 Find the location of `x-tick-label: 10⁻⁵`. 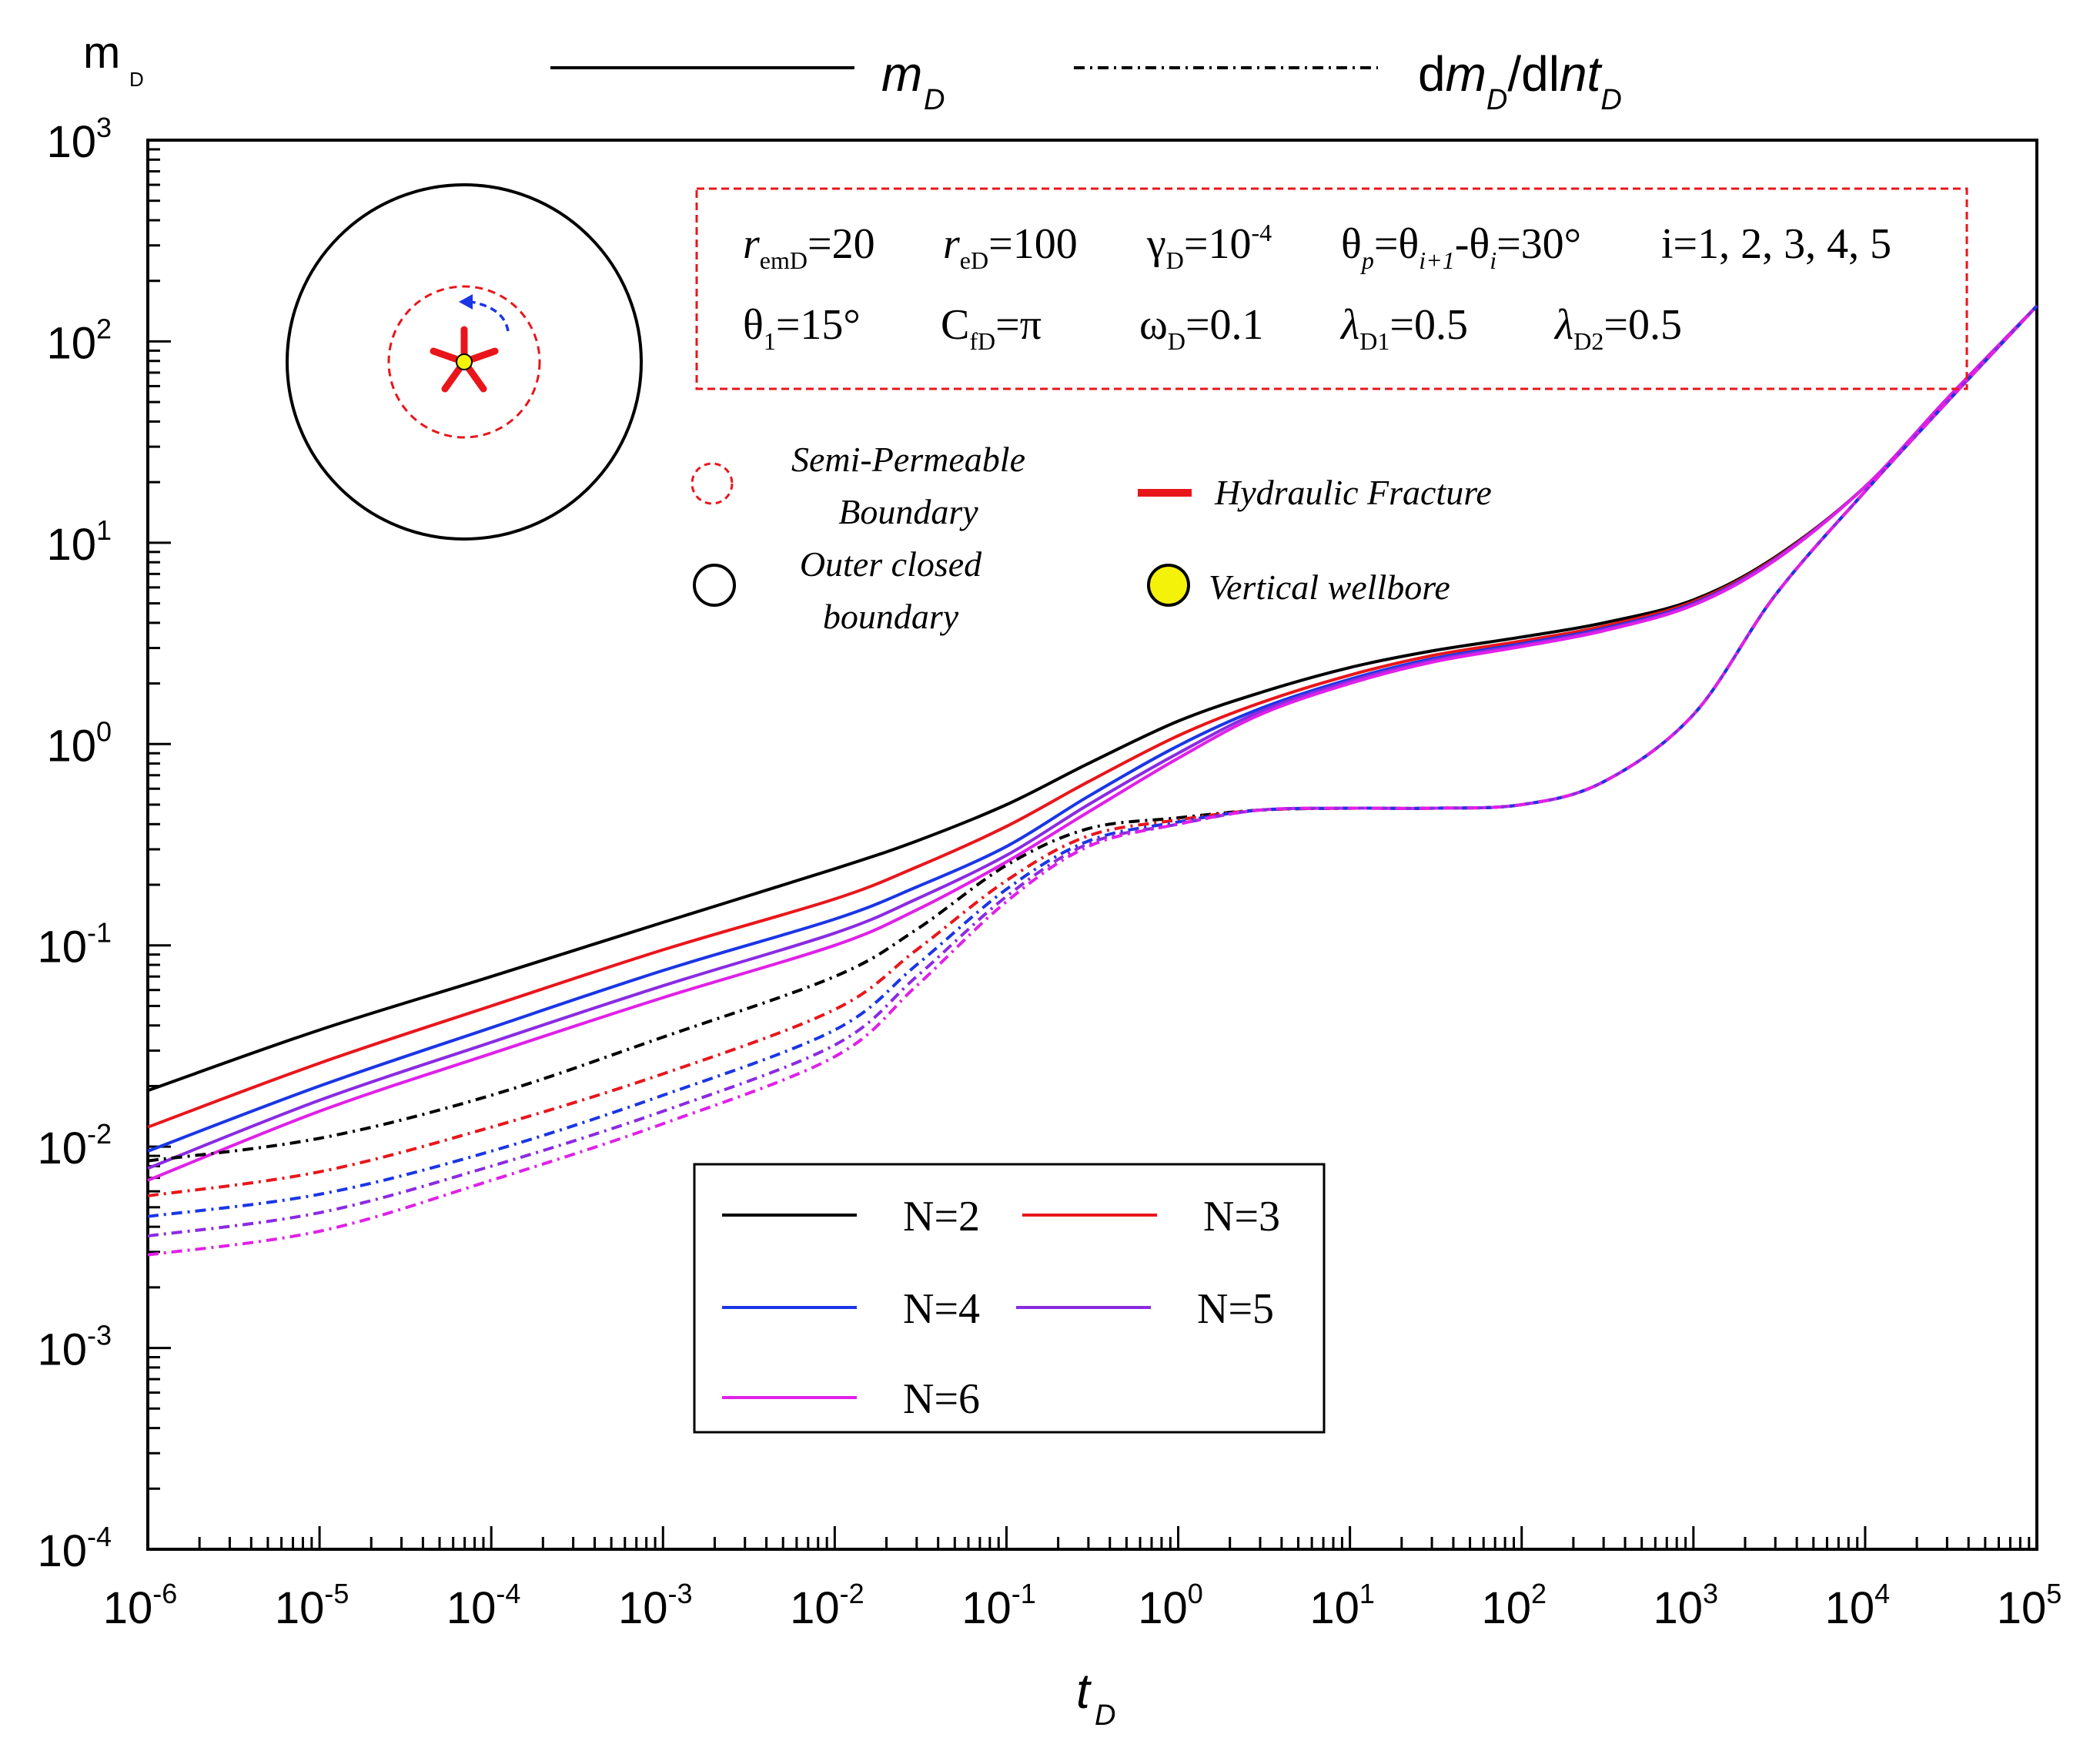

x-tick-label: 10⁻⁵ is located at coordinates (312, 1605).